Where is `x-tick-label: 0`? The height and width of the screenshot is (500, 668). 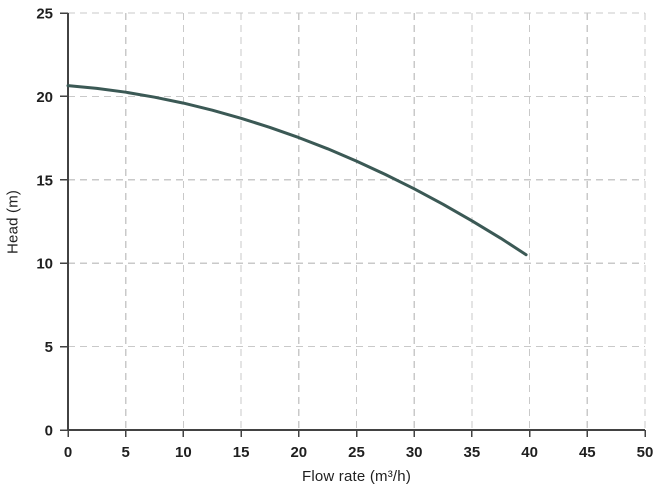
x-tick-label: 0 is located at coordinates (68, 452).